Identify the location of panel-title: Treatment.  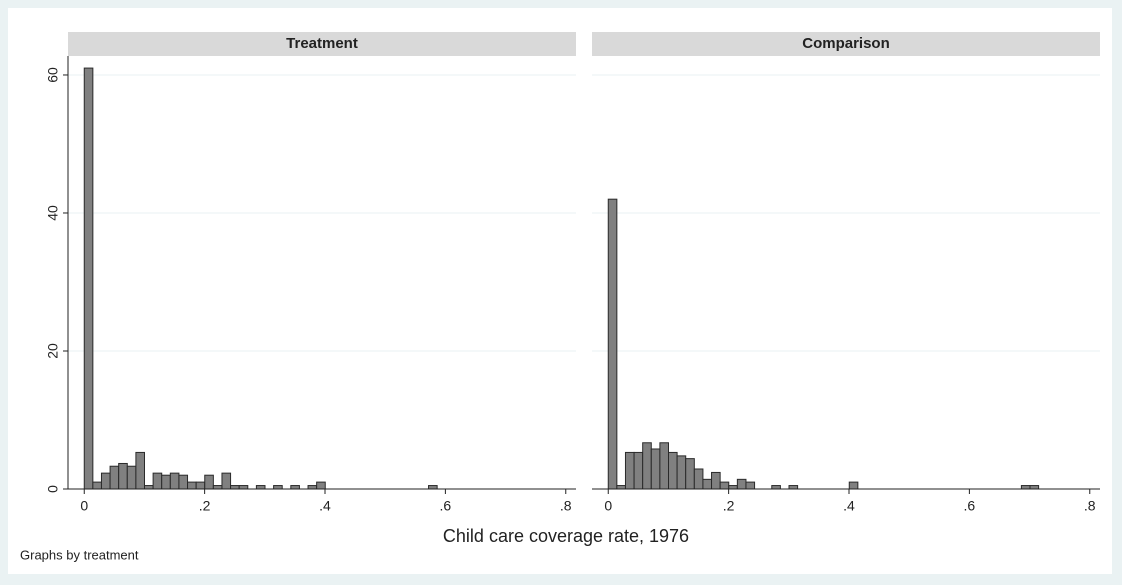
(322, 43).